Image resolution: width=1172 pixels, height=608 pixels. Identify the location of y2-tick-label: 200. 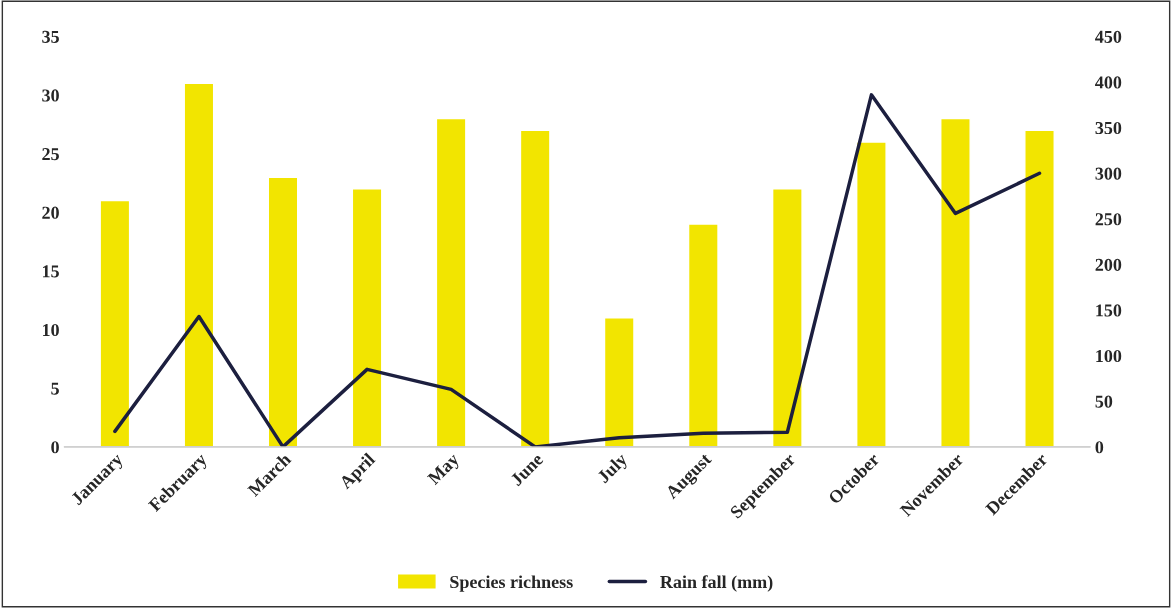
(1108, 264).